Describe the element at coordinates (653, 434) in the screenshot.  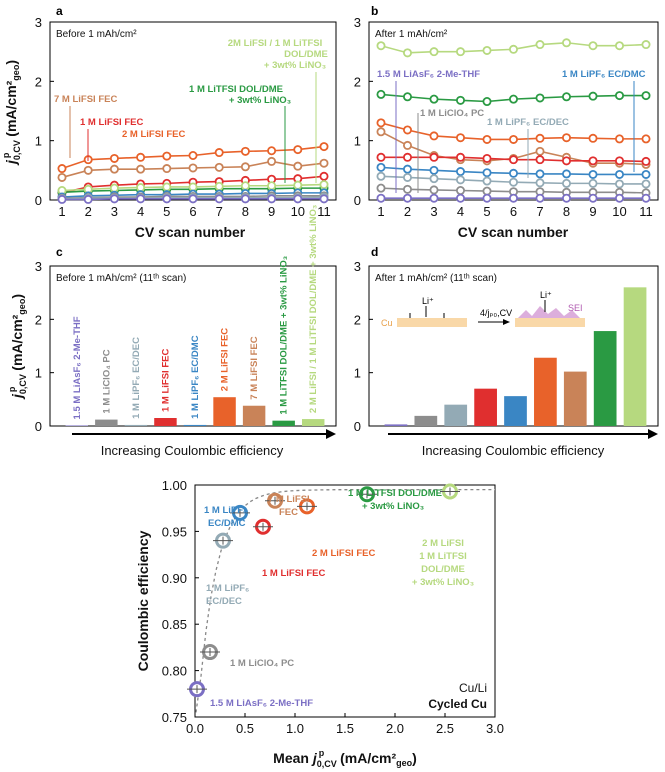
I see `panel-d-arrowhead` at that location.